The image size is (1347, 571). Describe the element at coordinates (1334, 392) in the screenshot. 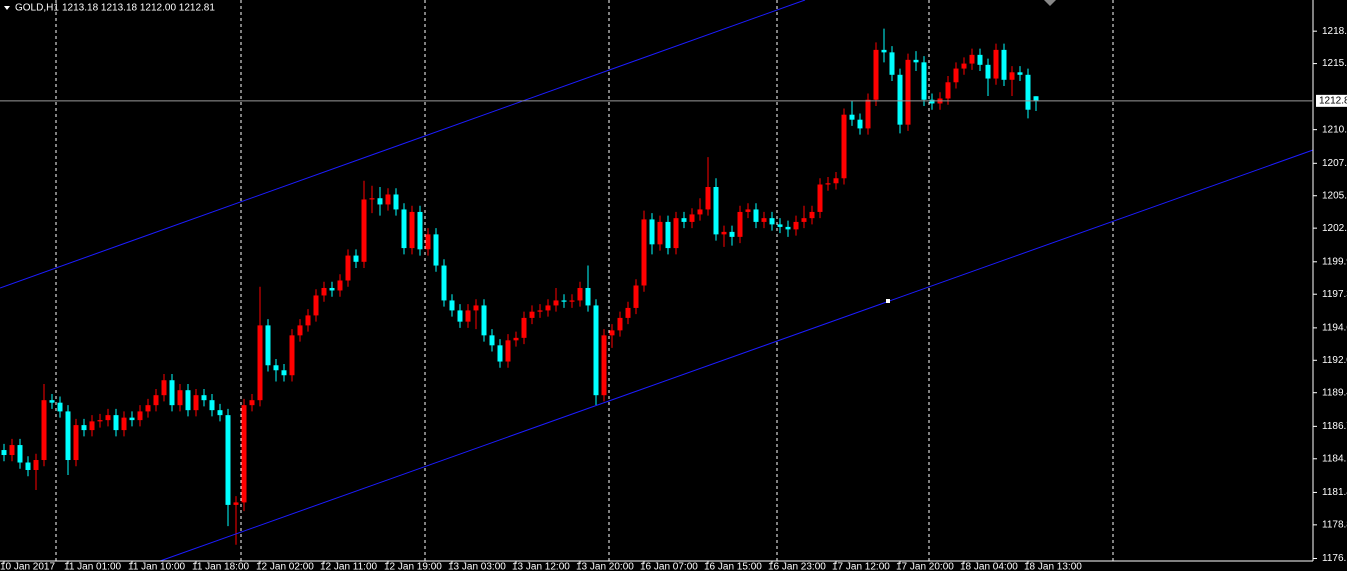

I see `y-tick-label: 1189.4` at that location.